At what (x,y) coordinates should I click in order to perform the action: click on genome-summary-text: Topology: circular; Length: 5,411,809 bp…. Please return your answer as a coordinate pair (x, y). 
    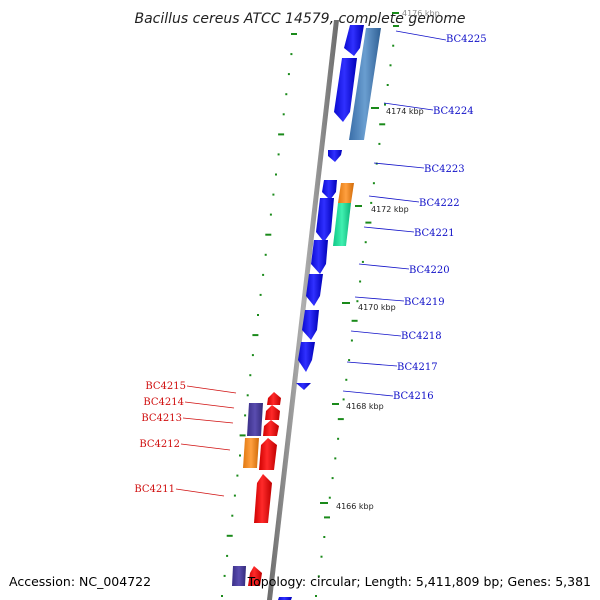
    Looking at the image, I should click on (419, 581).